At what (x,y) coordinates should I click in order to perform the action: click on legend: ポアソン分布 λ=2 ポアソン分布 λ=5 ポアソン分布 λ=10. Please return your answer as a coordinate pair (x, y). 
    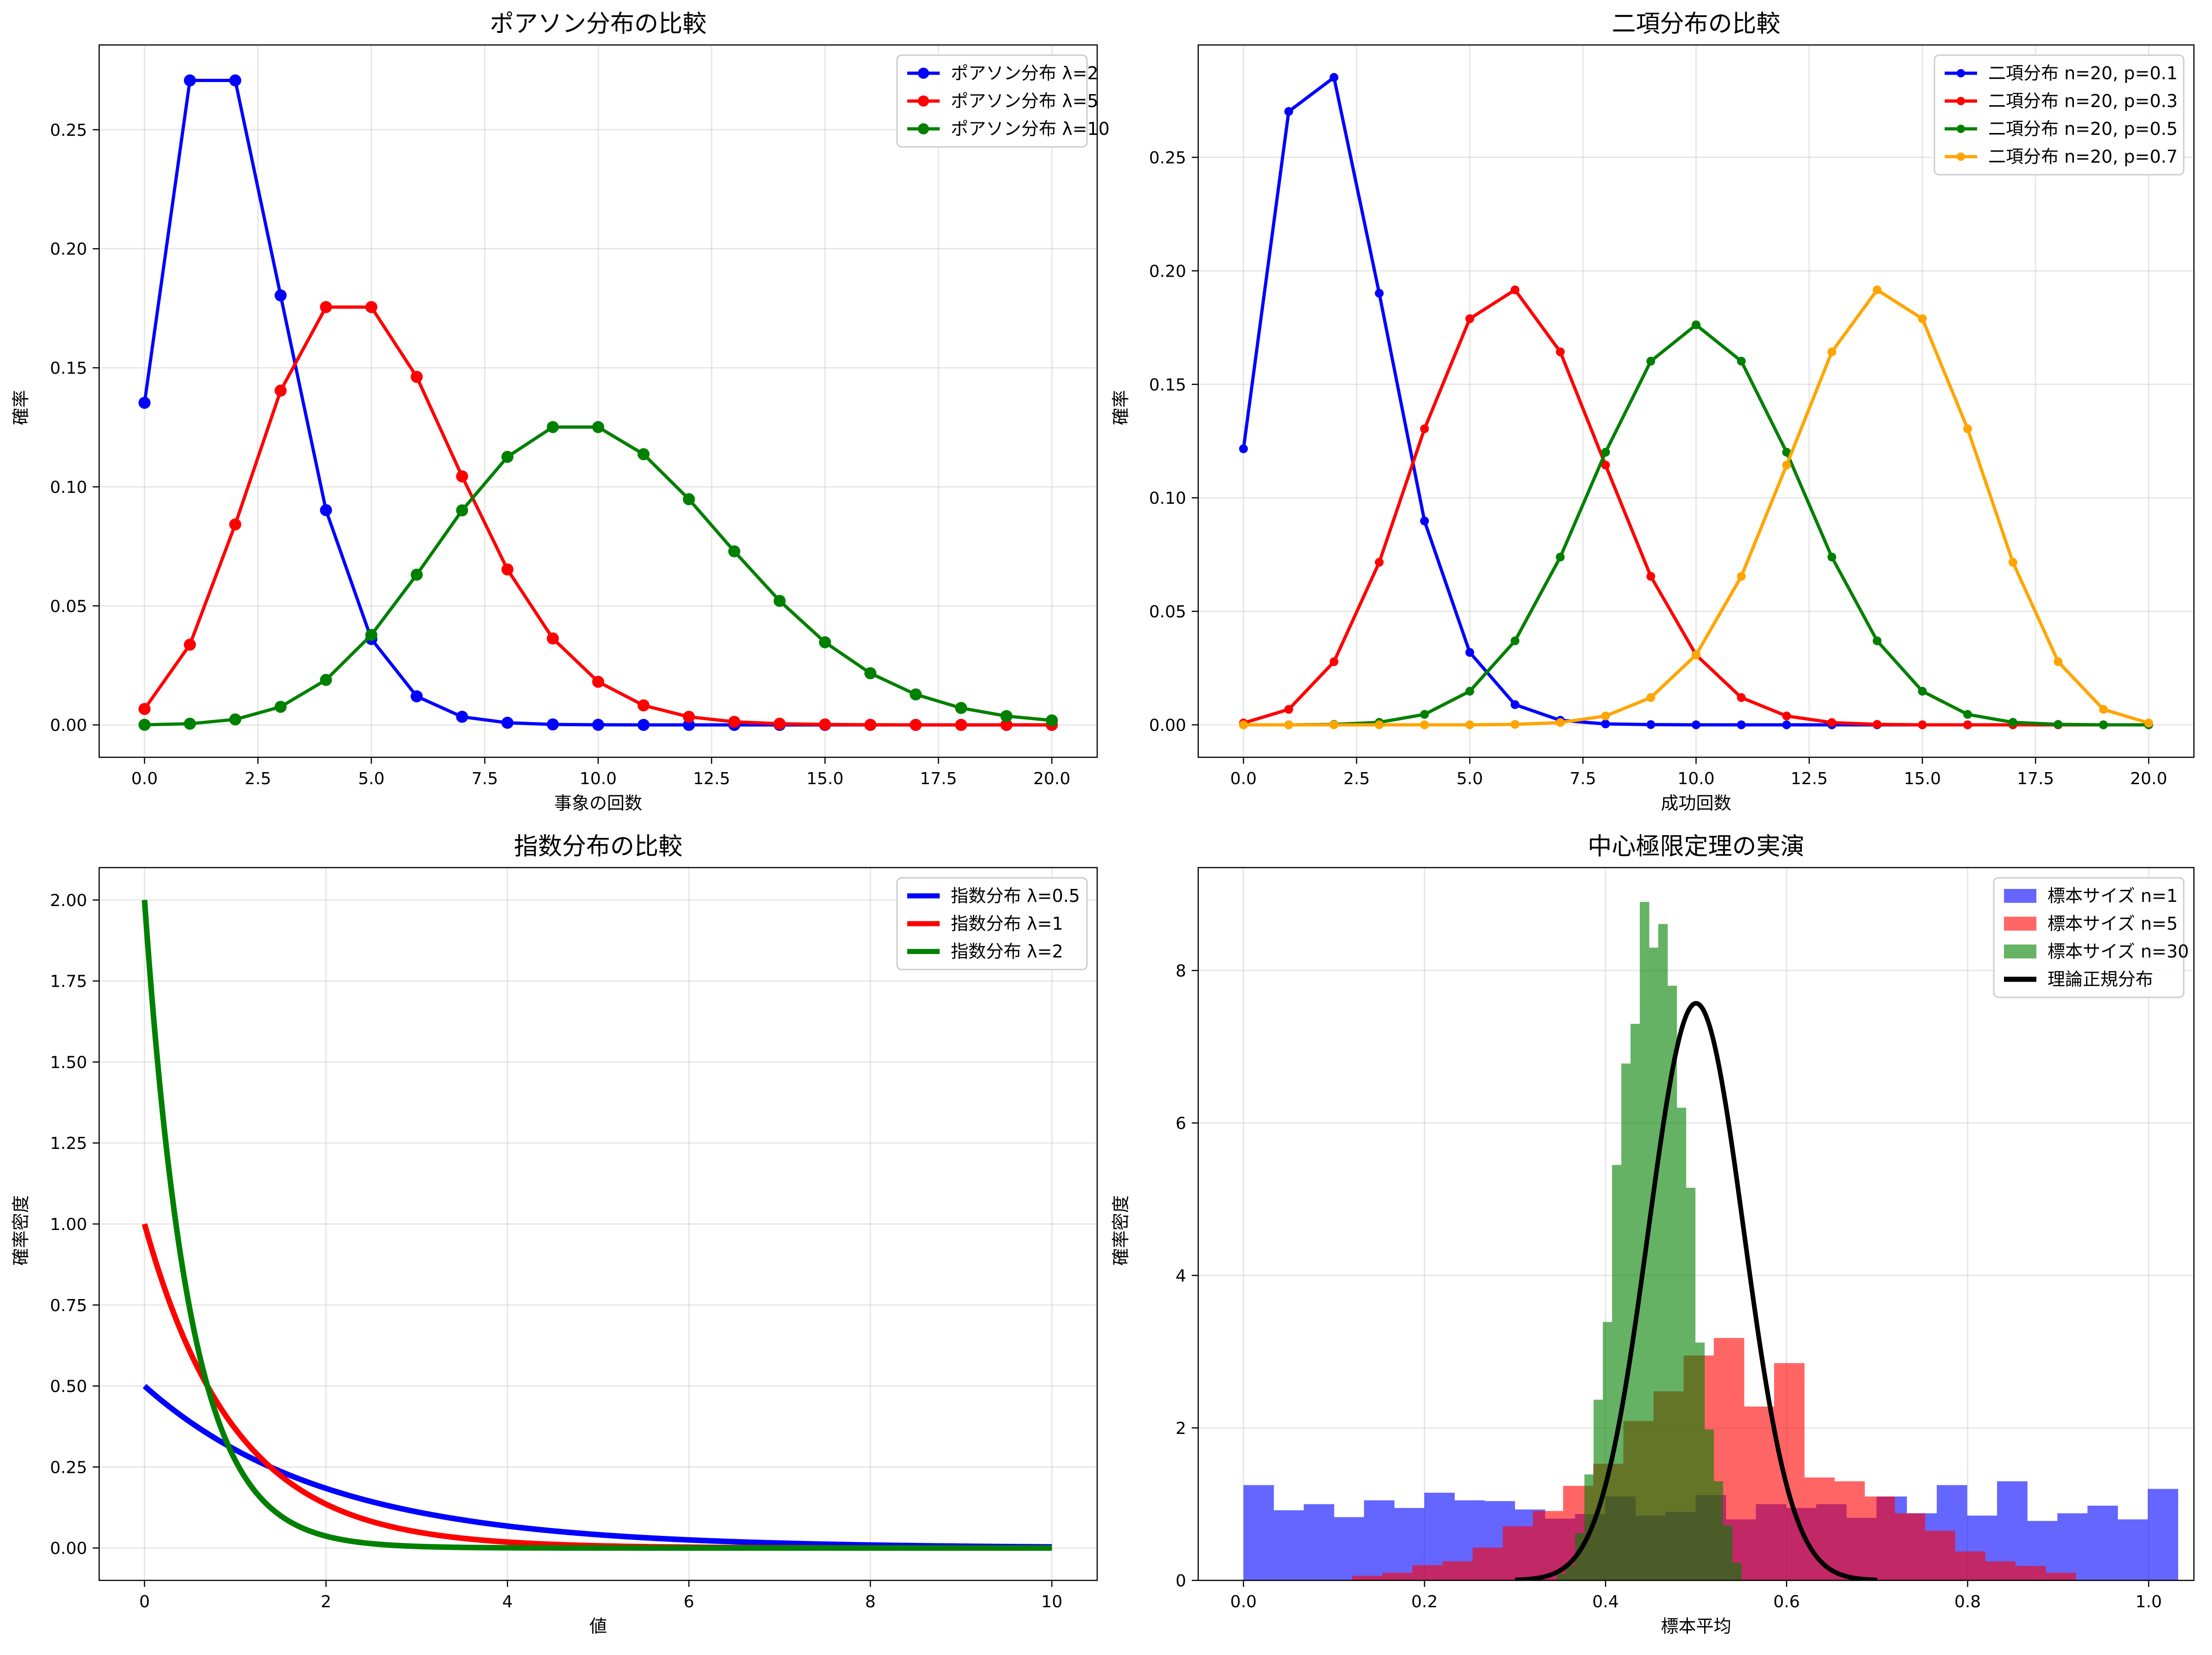
    Looking at the image, I should click on (1003, 101).